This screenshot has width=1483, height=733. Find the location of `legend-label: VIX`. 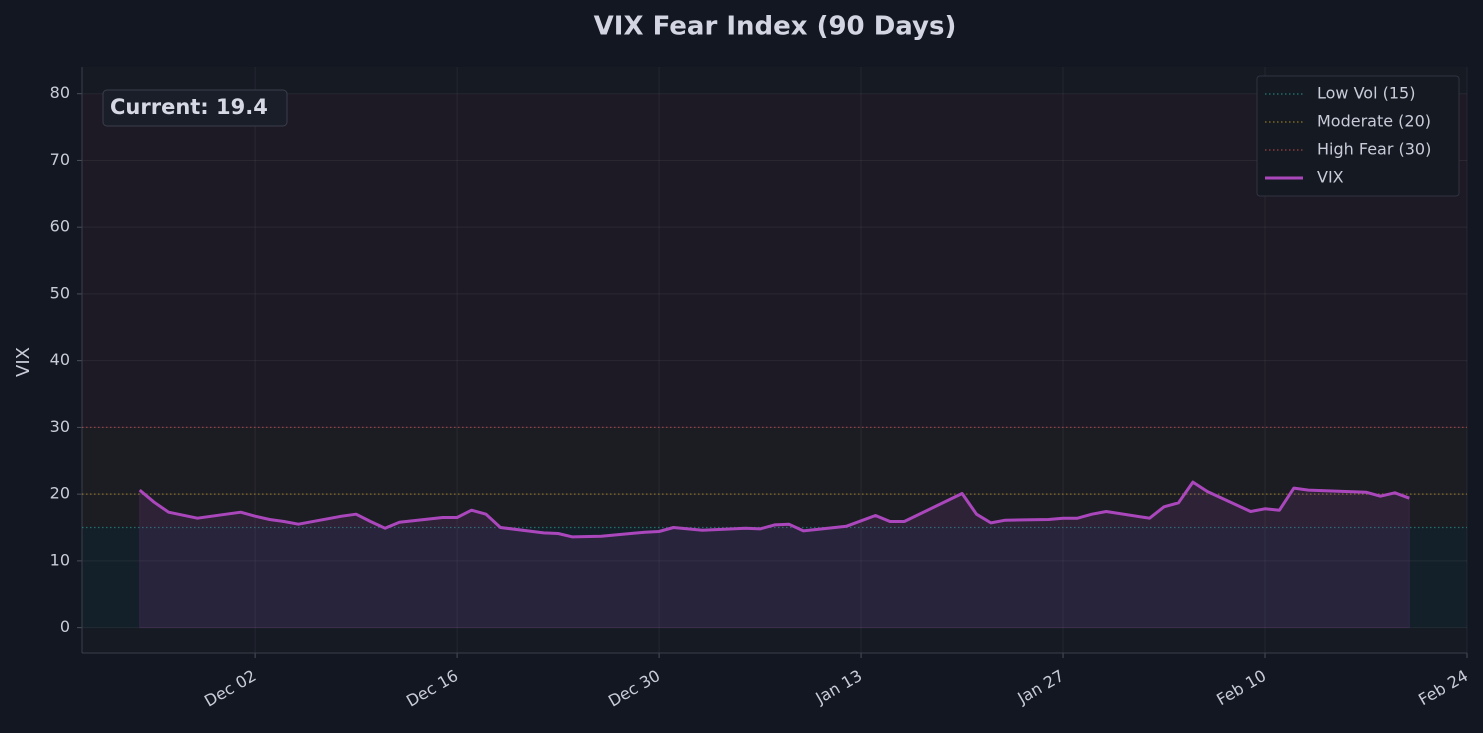

legend-label: VIX is located at coordinates (1330, 177).